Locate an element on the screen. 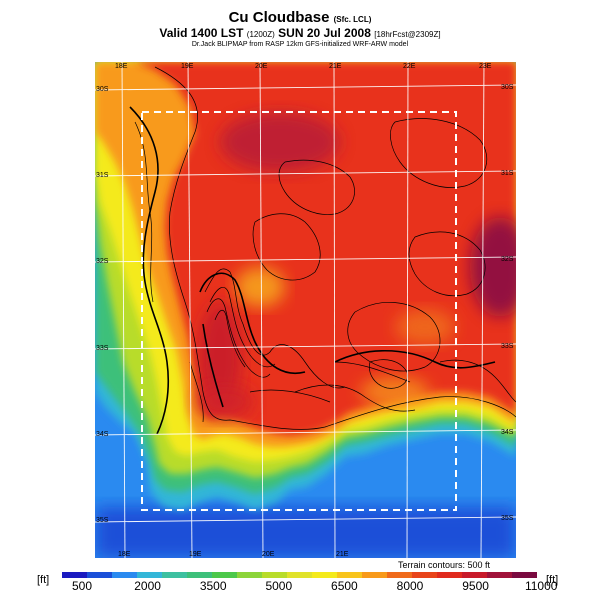  colorbar-tick-label: 500 is located at coordinates (82, 586).